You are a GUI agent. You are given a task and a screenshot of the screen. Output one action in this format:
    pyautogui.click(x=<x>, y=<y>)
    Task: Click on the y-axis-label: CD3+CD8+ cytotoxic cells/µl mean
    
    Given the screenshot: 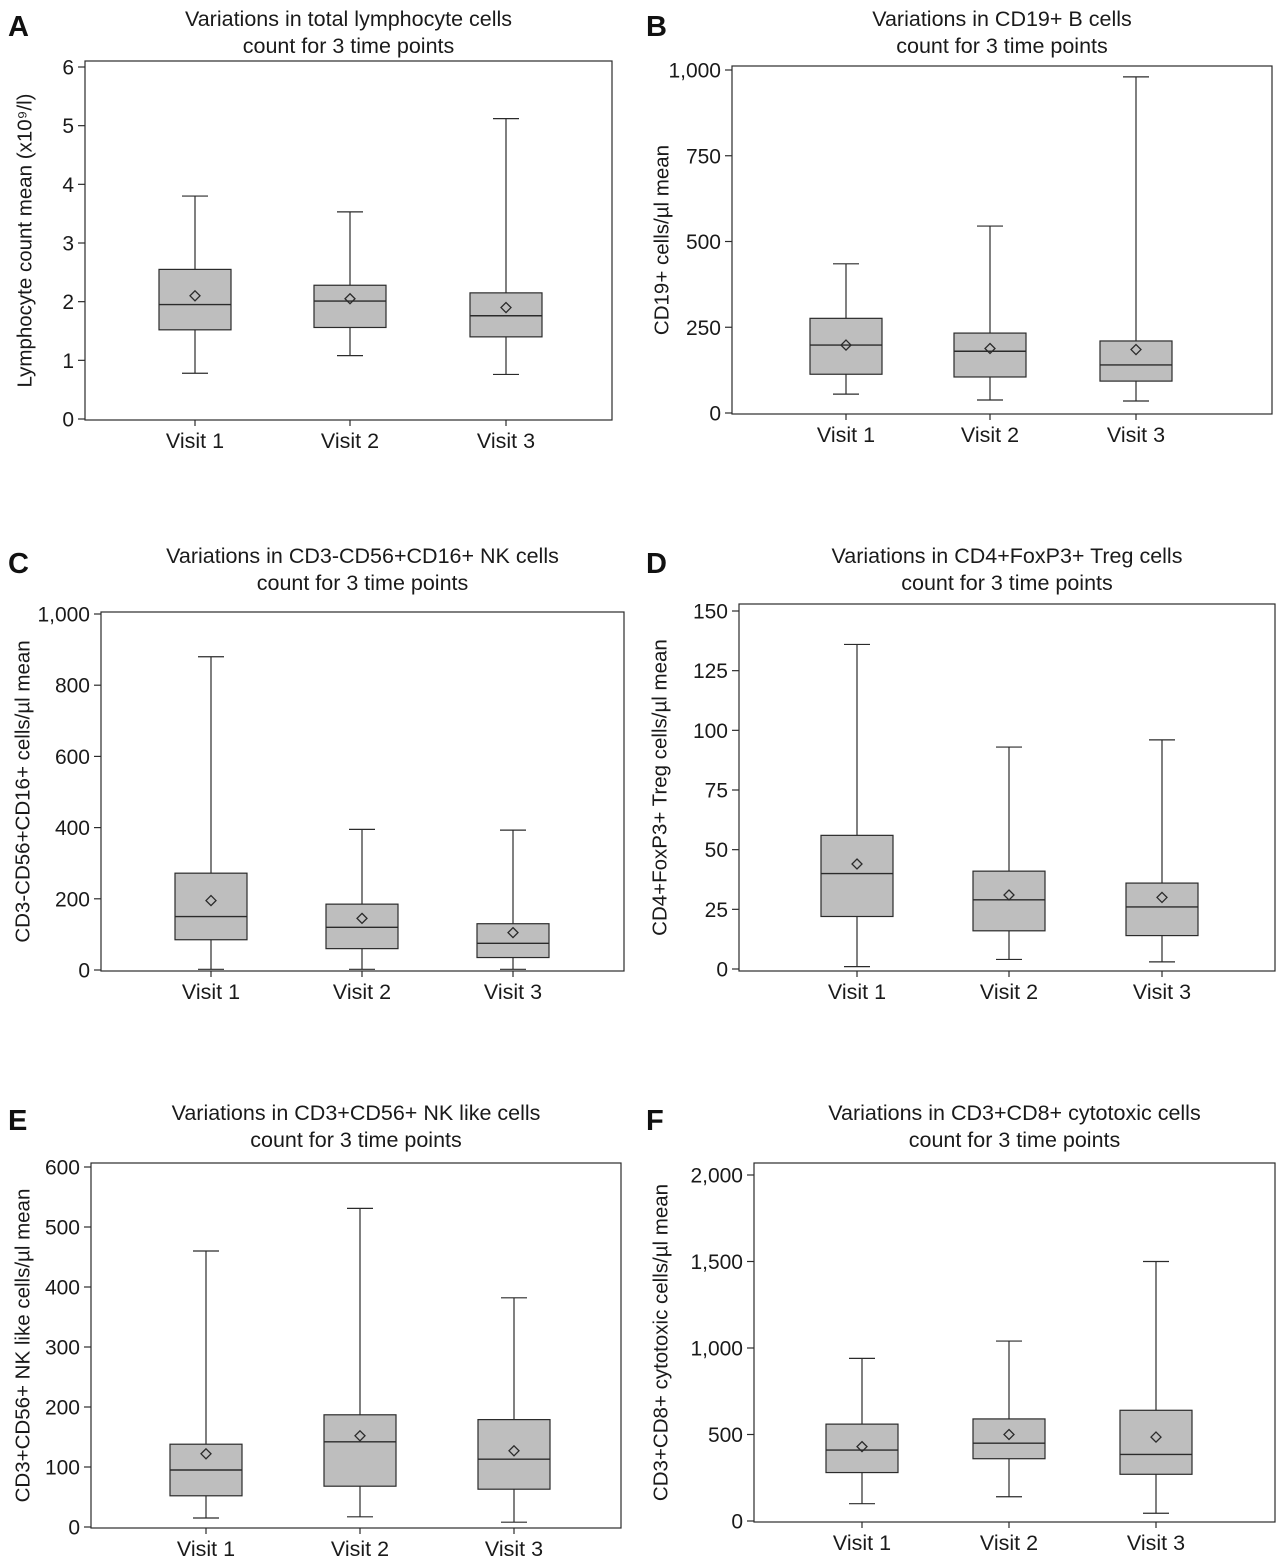 What is the action you would take?
    pyautogui.click(x=660, y=1342)
    